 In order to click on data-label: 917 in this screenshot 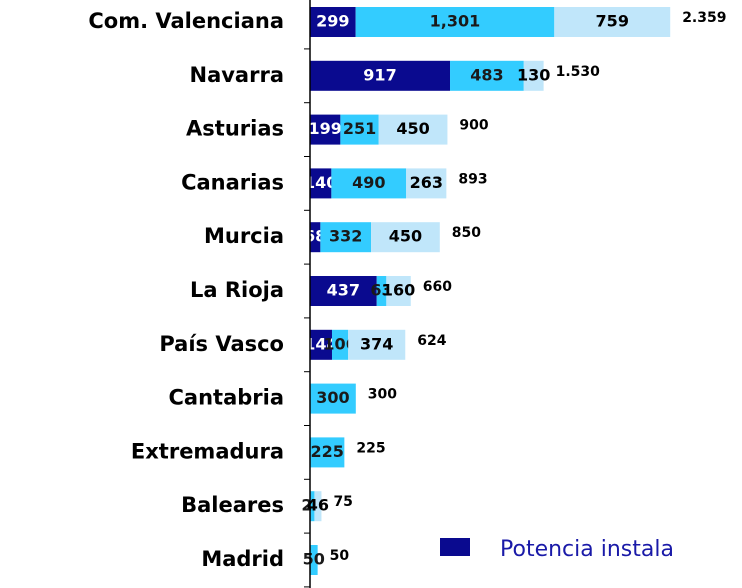, I will do `click(379, 74)`.